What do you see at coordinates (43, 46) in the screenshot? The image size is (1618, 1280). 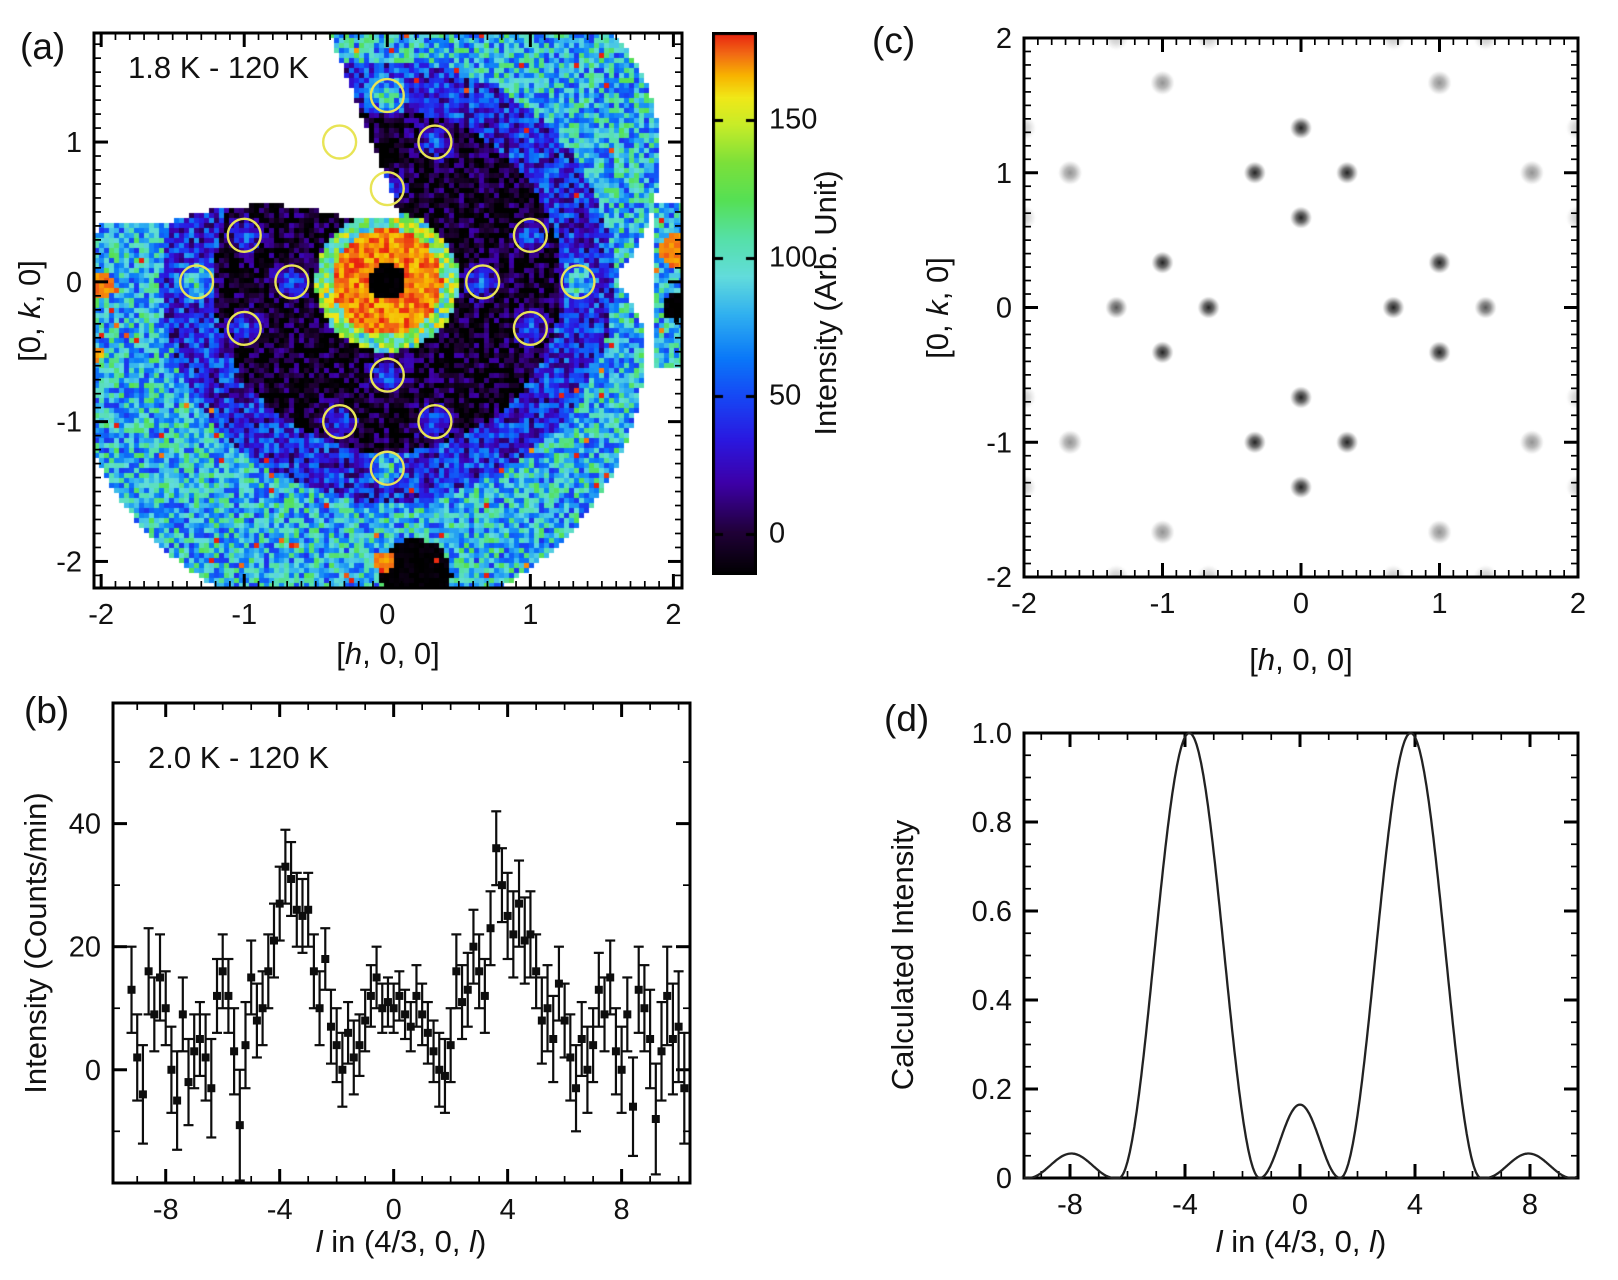 I see `panel-label-a: (a)` at bounding box center [43, 46].